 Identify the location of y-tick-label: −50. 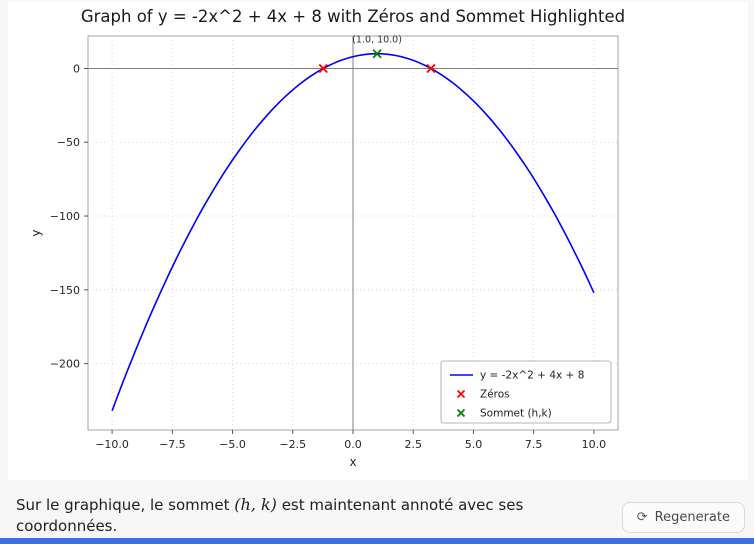
(68, 142).